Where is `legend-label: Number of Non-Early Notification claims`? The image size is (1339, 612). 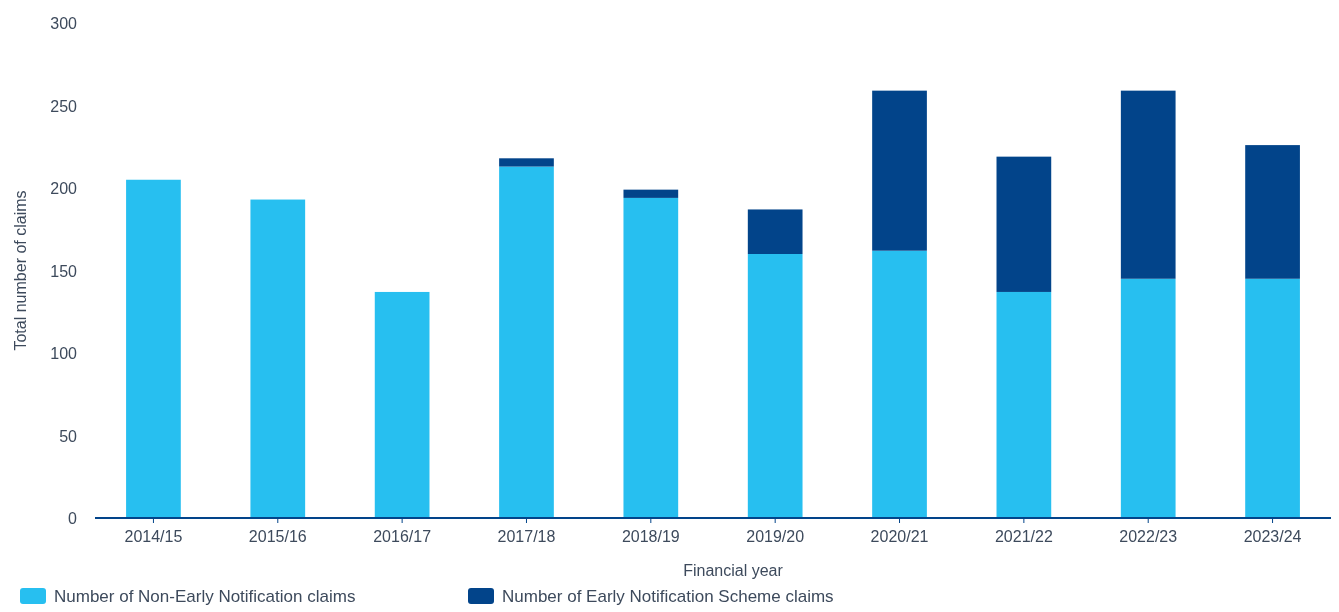
legend-label: Number of Non-Early Notification claims is located at coordinates (205, 596).